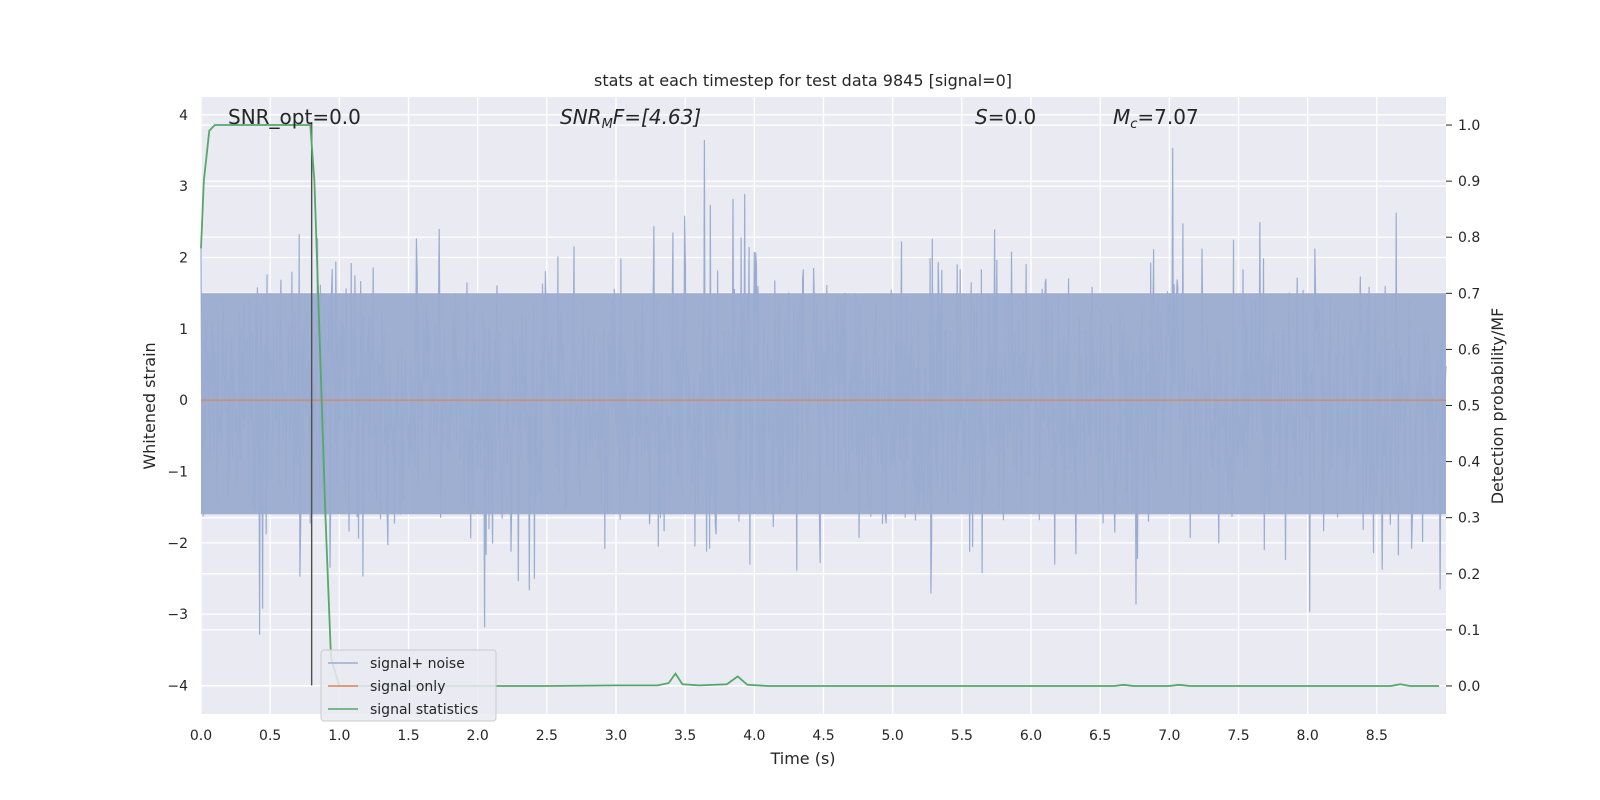 The height and width of the screenshot is (800, 1600). What do you see at coordinates (183, 187) in the screenshot?
I see `y-tick-label: 3` at bounding box center [183, 187].